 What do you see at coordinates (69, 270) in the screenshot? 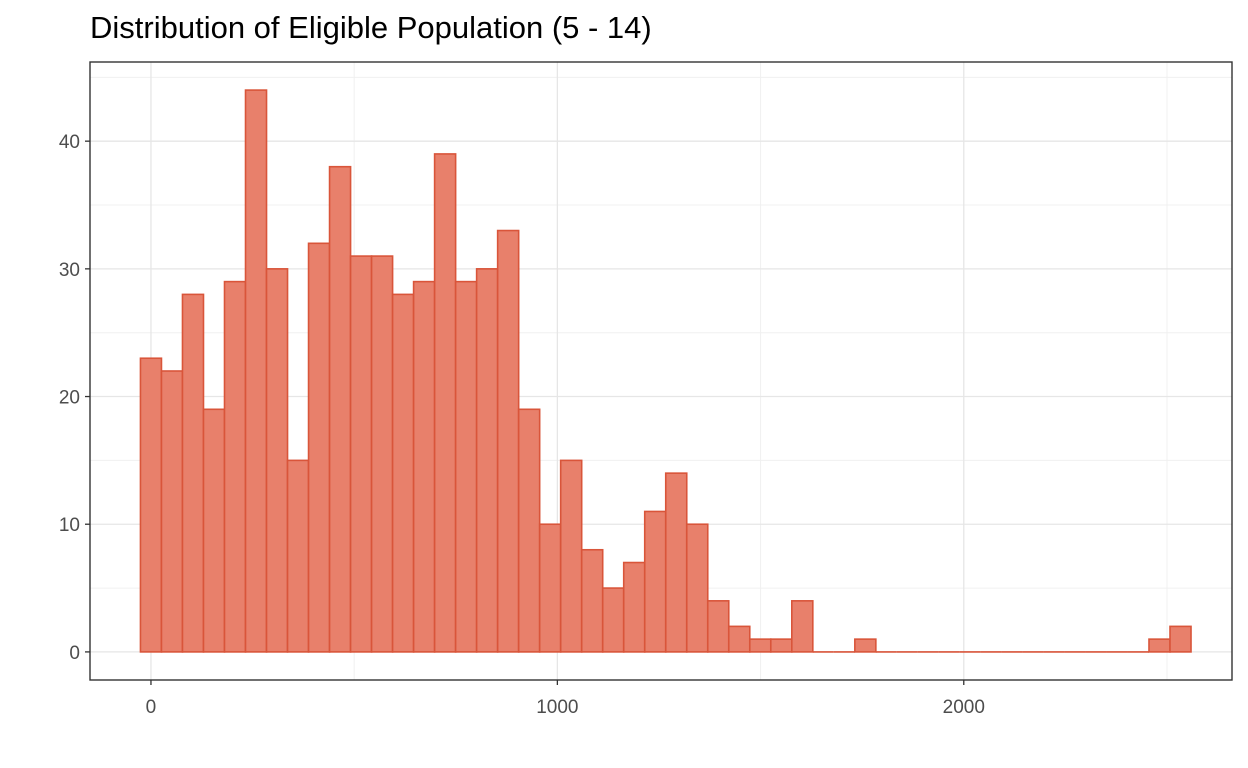
I see `y-tick-label: 30` at bounding box center [69, 270].